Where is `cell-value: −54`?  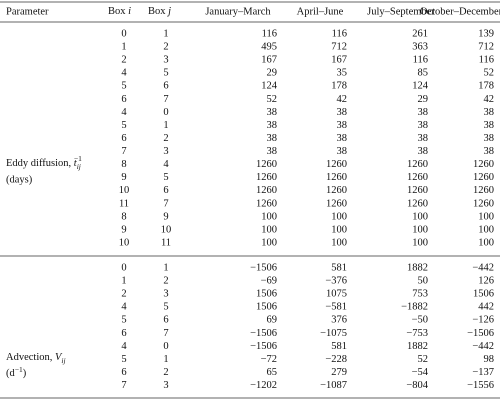
cell-value: −54 is located at coordinates (420, 372).